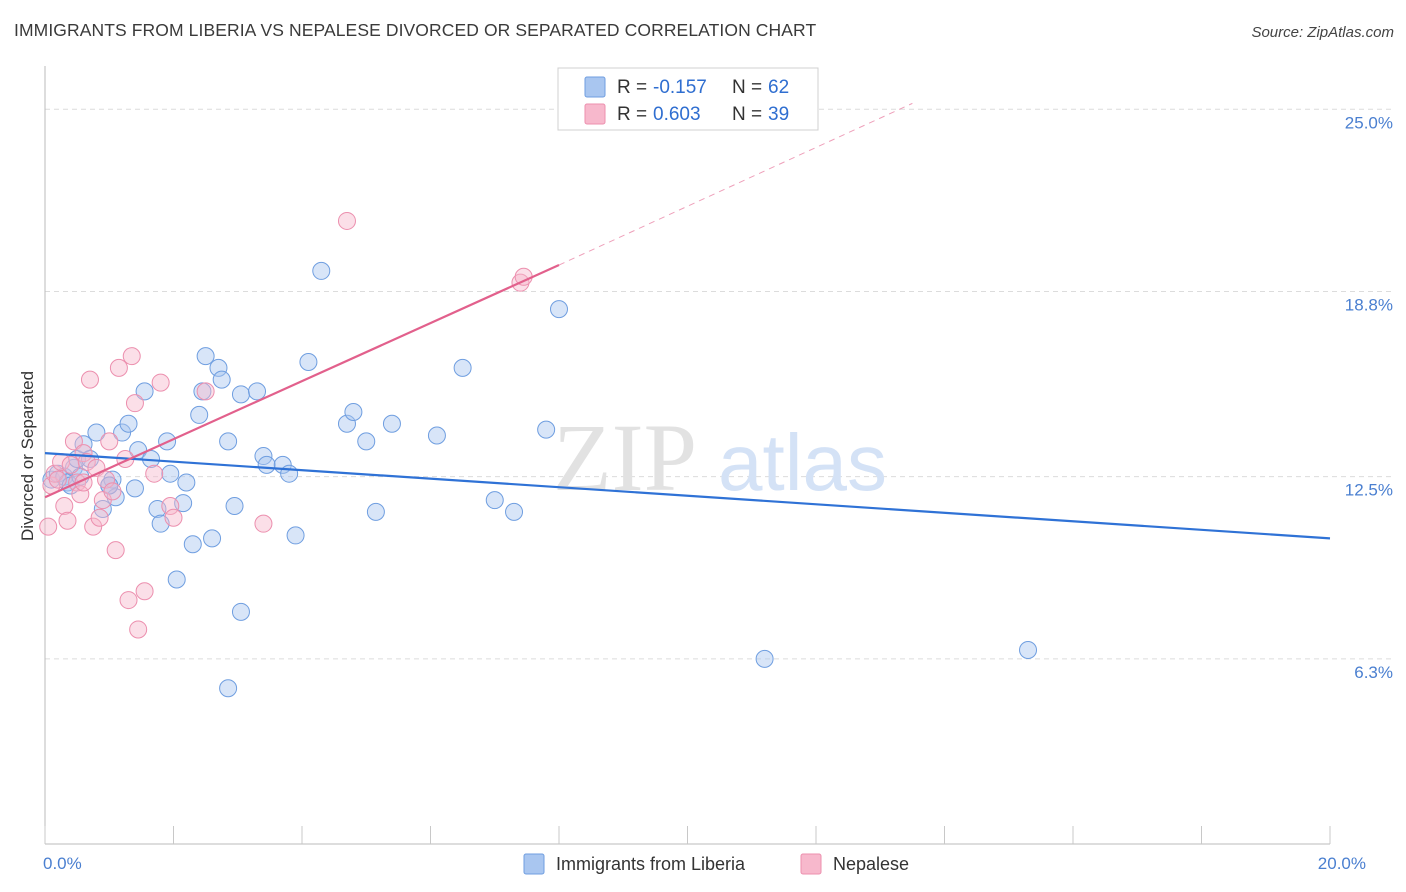  What do you see at coordinates (1369, 304) in the screenshot?
I see `y-tick-label: 18.8%` at bounding box center [1369, 304].